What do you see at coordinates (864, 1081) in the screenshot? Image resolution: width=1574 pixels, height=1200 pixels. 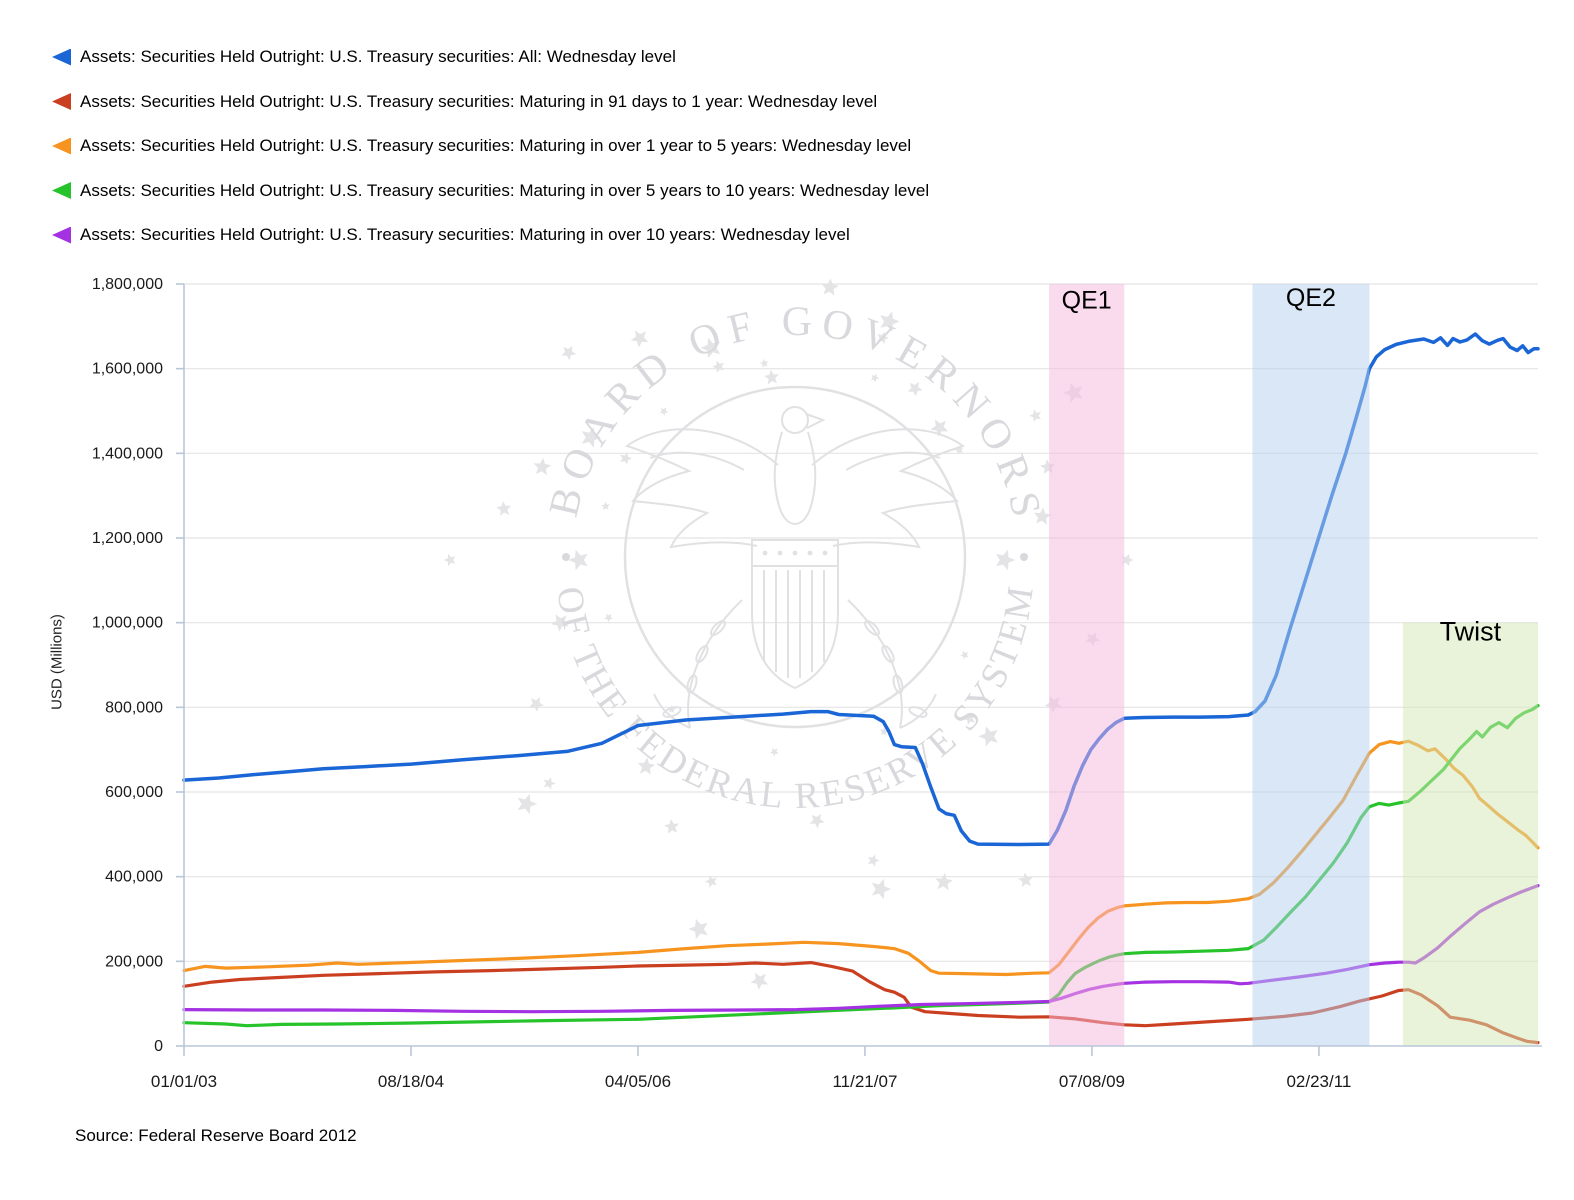 I see `x-tick-label: 11/21/07` at bounding box center [864, 1081].